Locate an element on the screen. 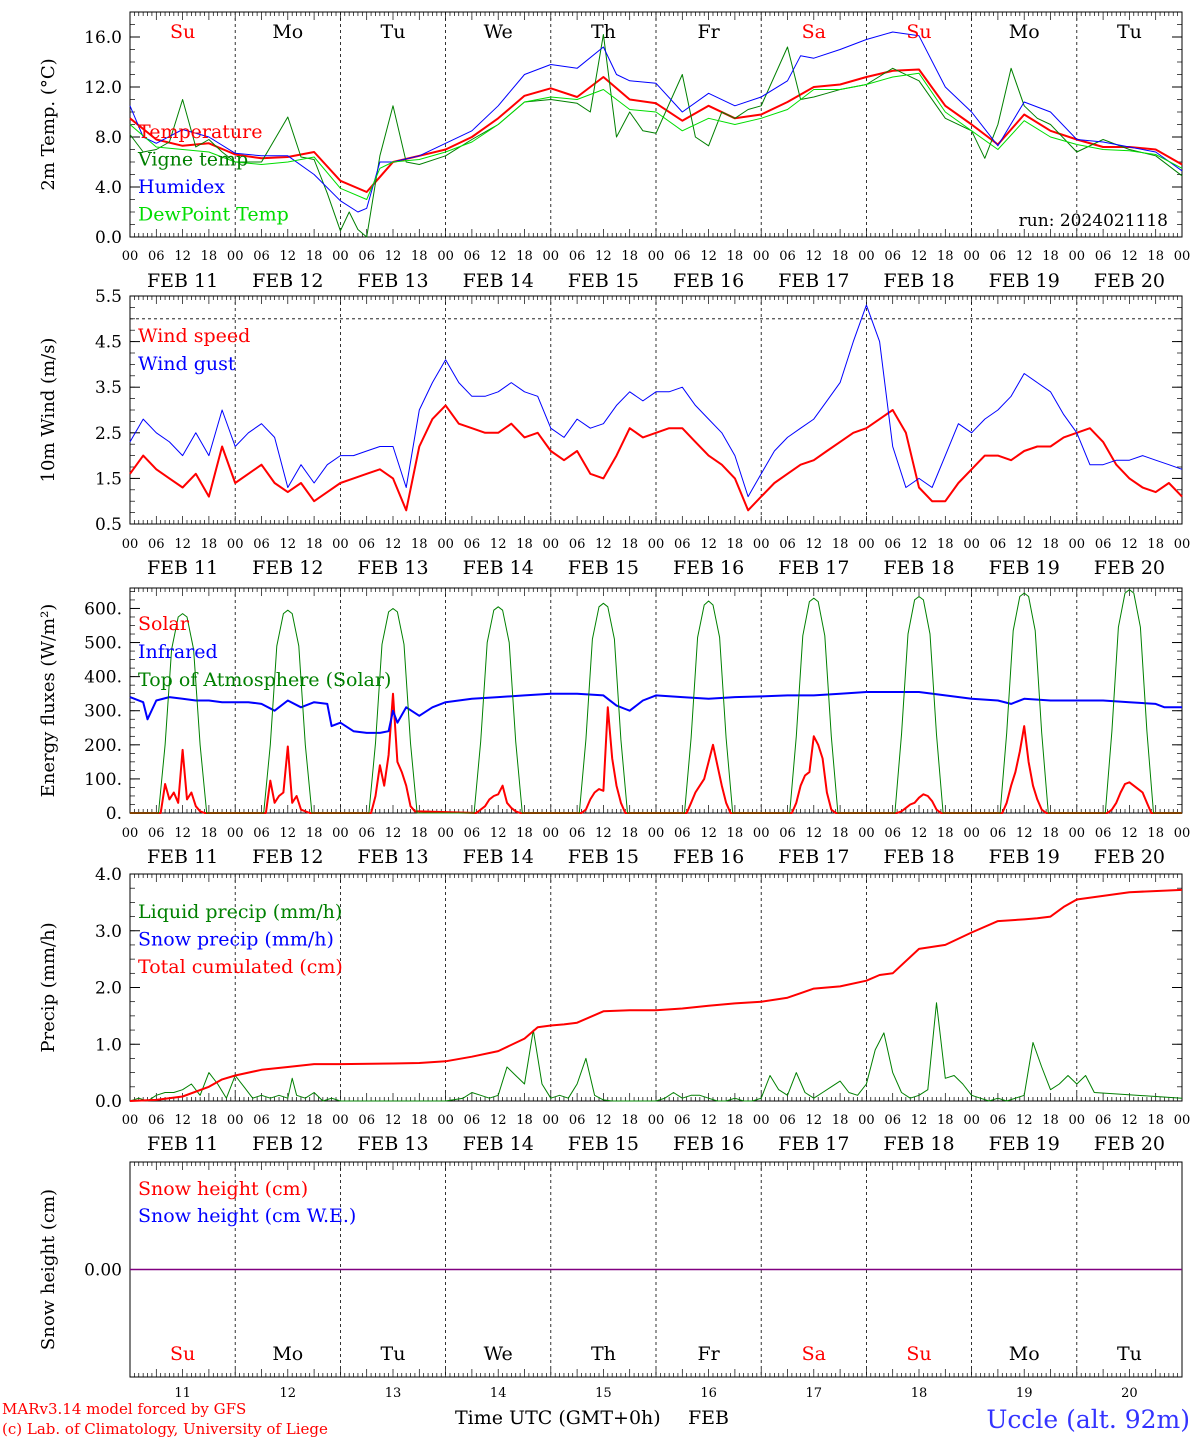 This screenshot has width=1194, height=1440. legend-entry: Liquid precip (mm/h) is located at coordinates (240, 912).